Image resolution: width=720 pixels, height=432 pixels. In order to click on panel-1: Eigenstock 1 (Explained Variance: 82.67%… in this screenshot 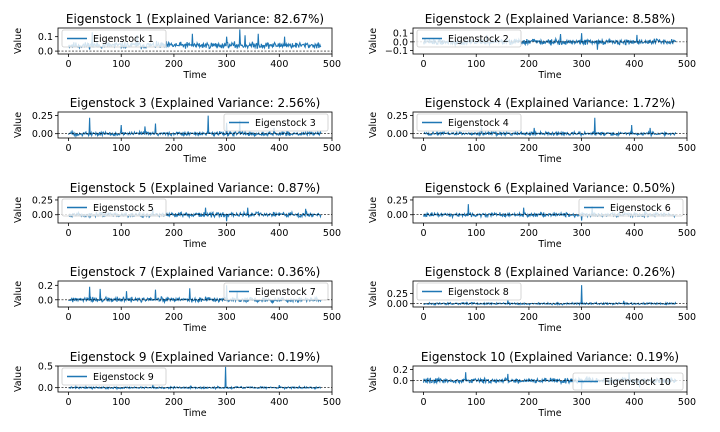, I will do `click(177, 46)`.